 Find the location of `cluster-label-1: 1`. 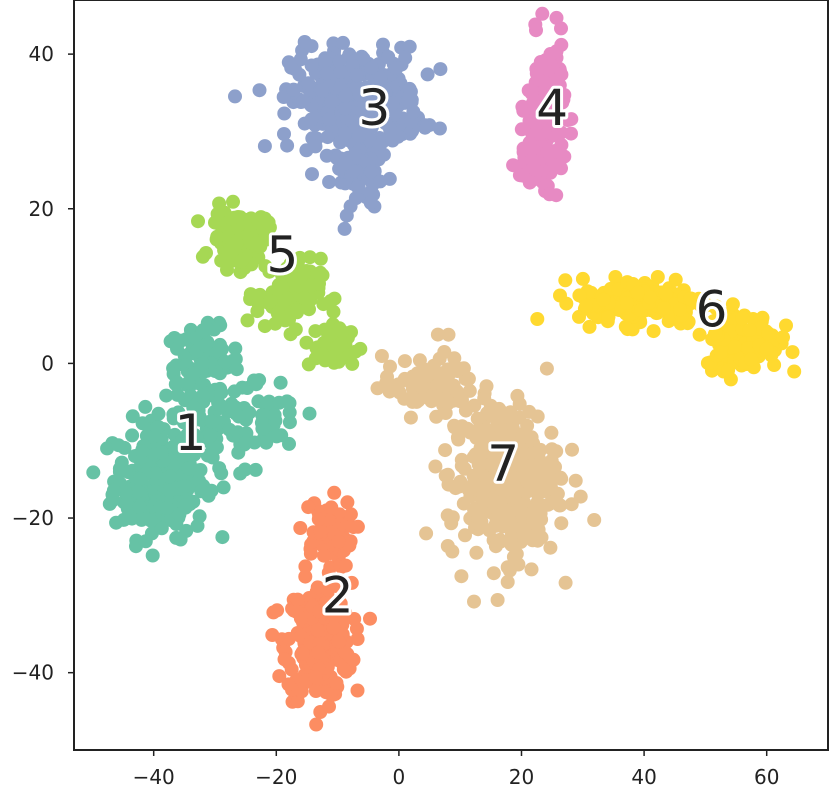

cluster-label-1: 1 is located at coordinates (191, 433).